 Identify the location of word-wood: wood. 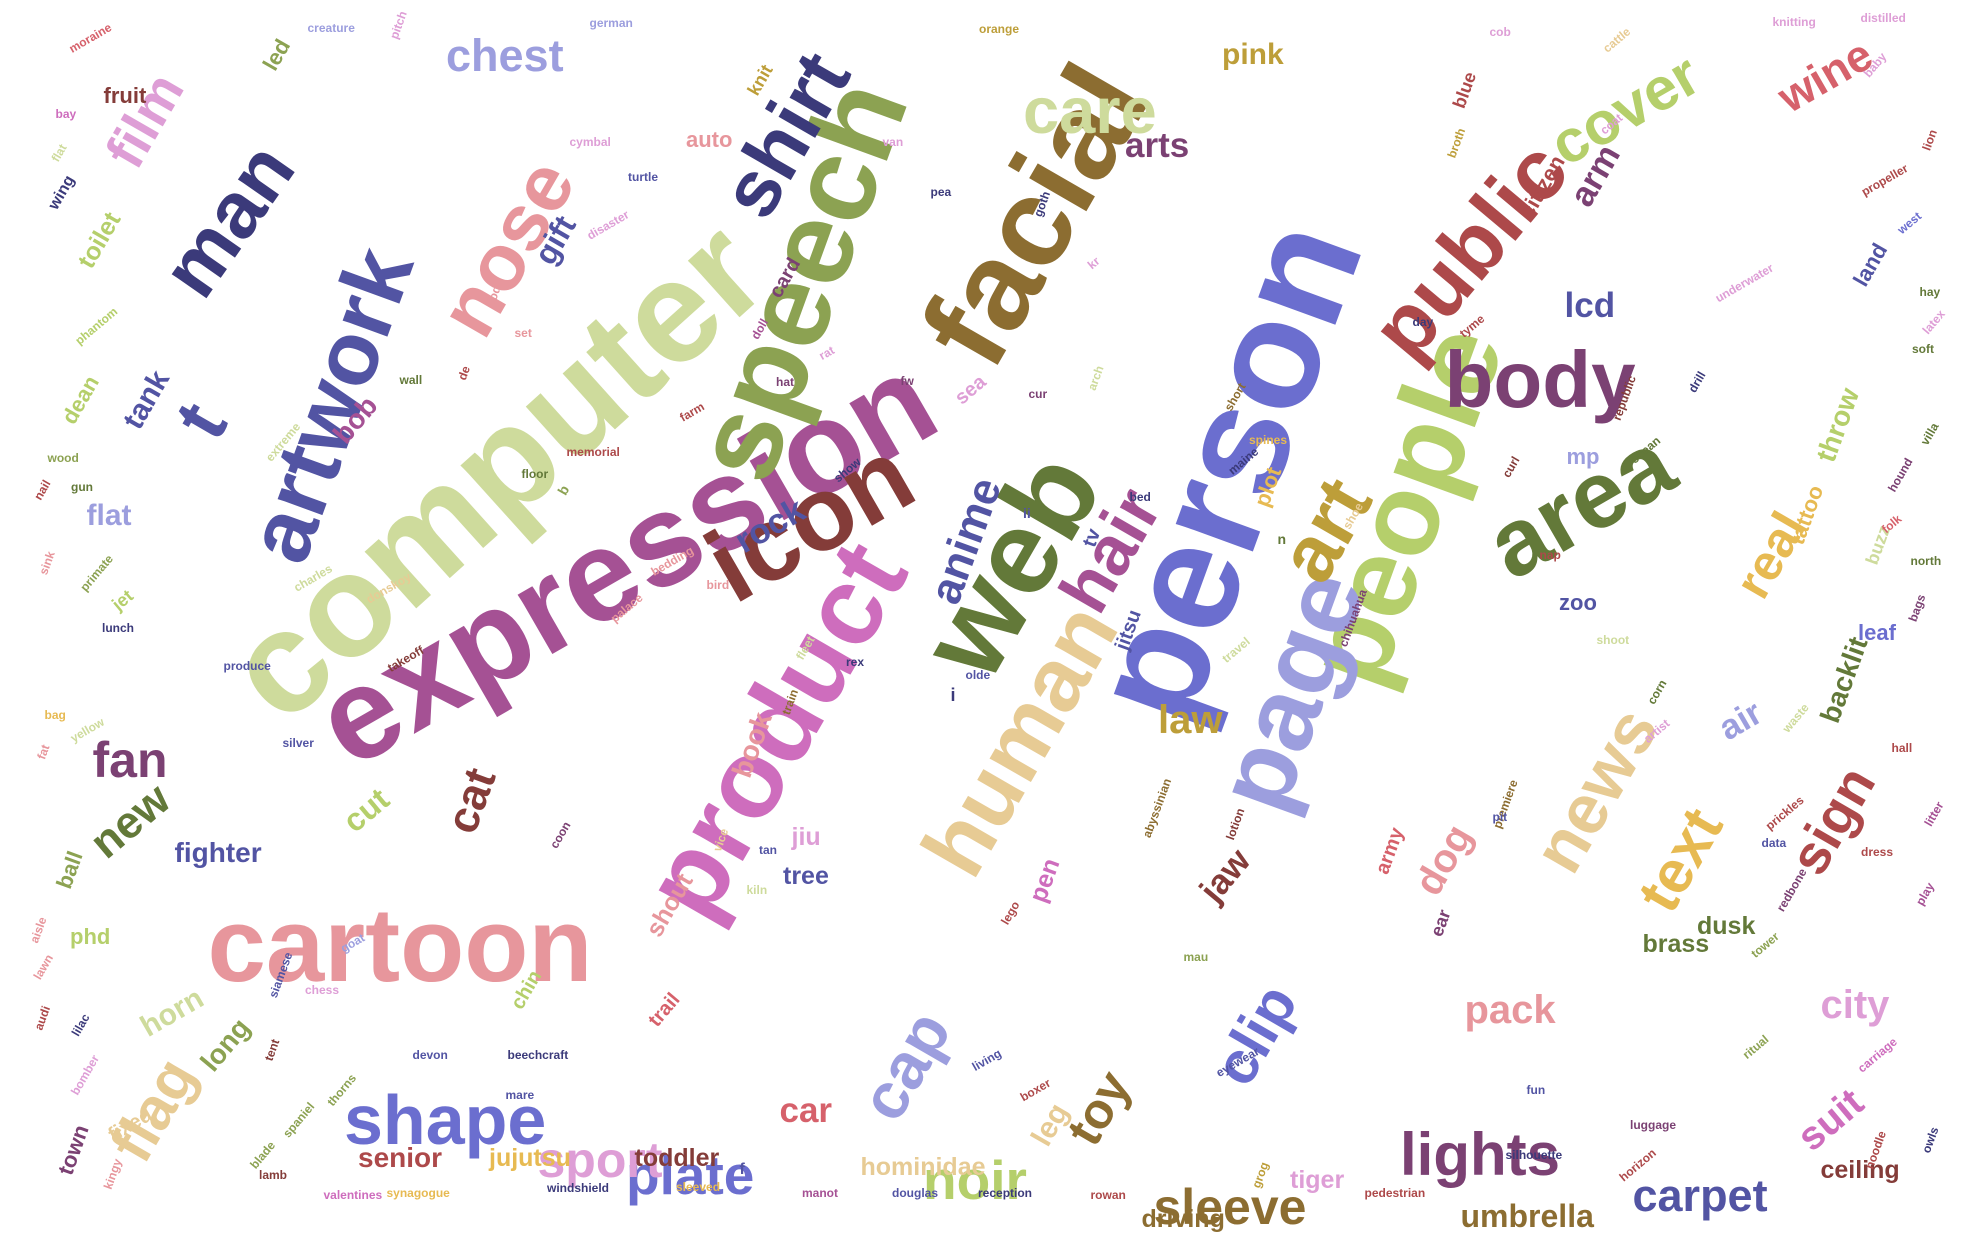
(63, 458).